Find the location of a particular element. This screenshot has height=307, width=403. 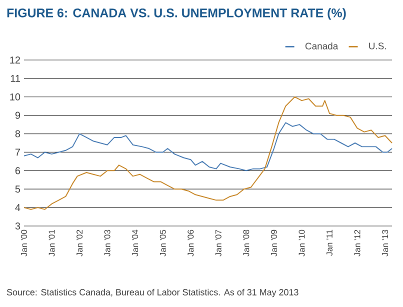

x-tick-label: Jan '07 is located at coordinates (218, 243).